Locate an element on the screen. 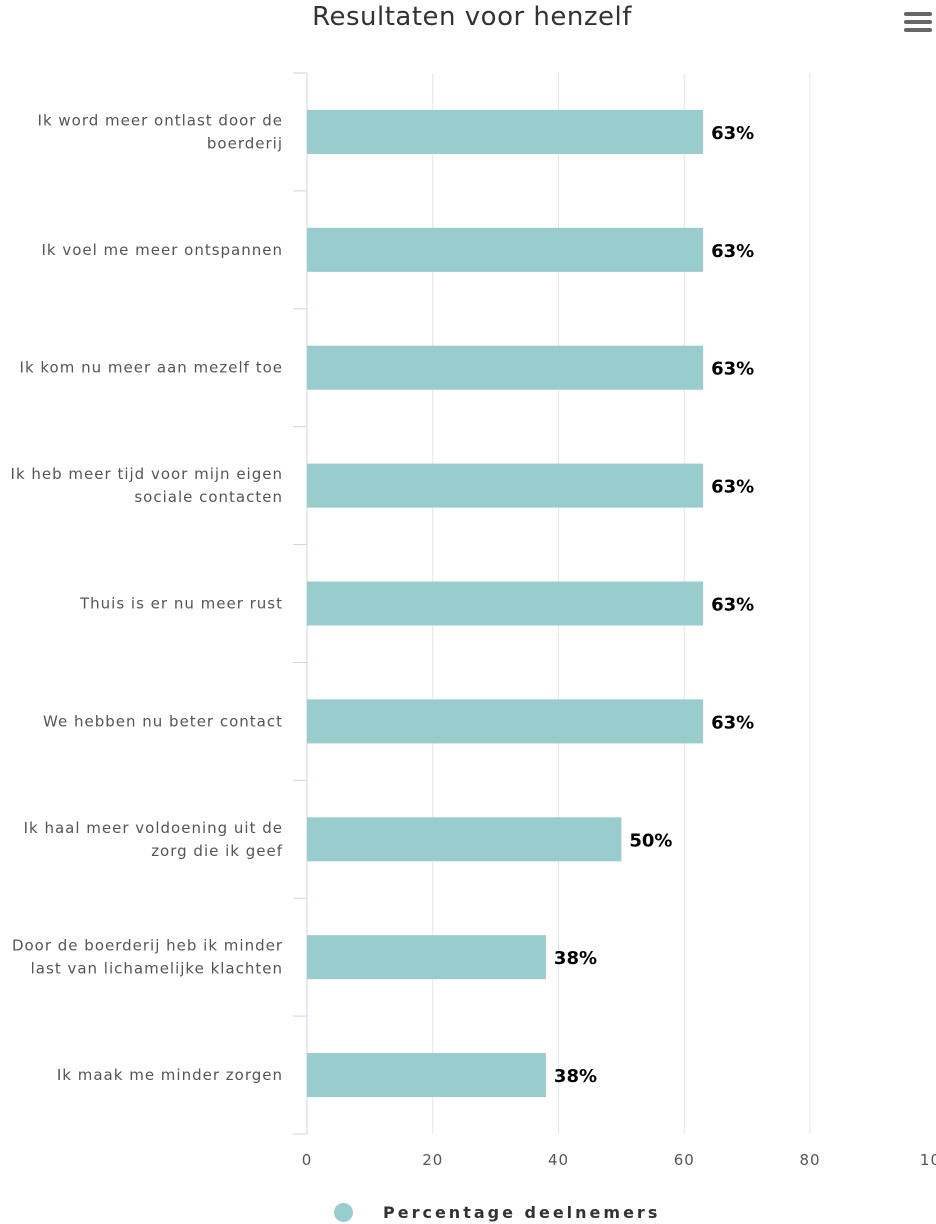 The image size is (936, 1224). legend-marker is located at coordinates (343, 1212).